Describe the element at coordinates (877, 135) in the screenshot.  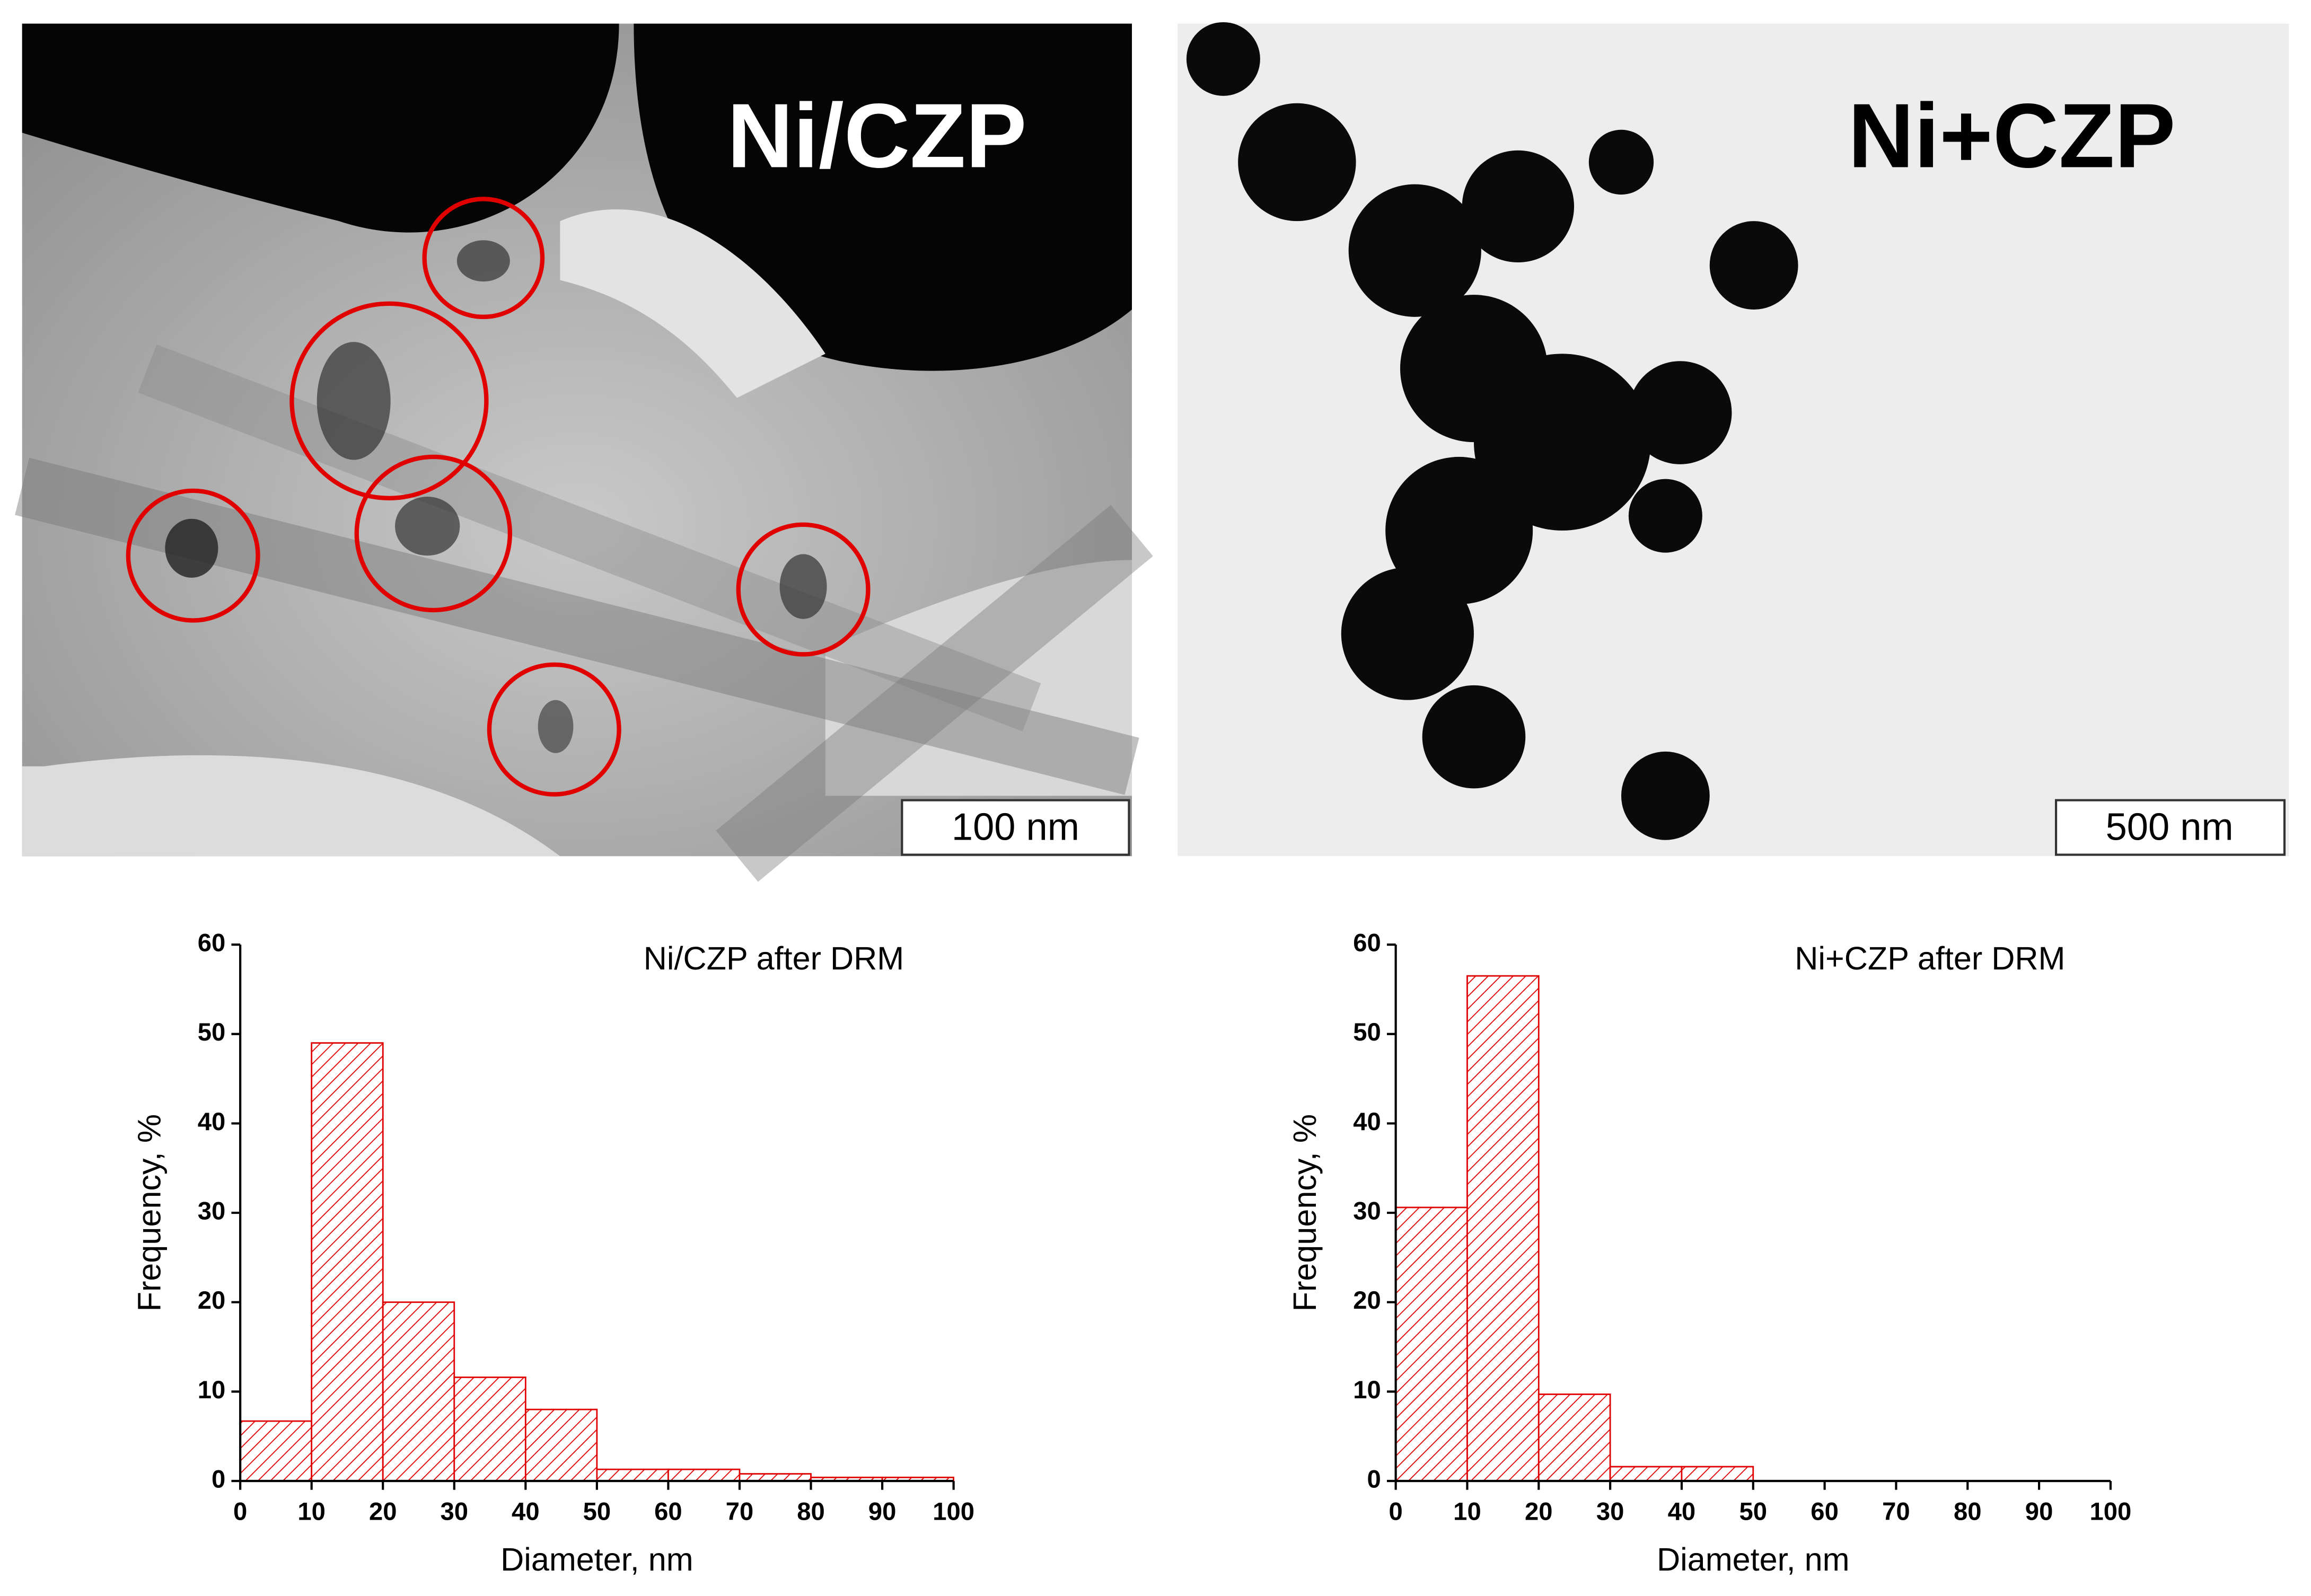
I see `image-label: Ni/CZP` at that location.